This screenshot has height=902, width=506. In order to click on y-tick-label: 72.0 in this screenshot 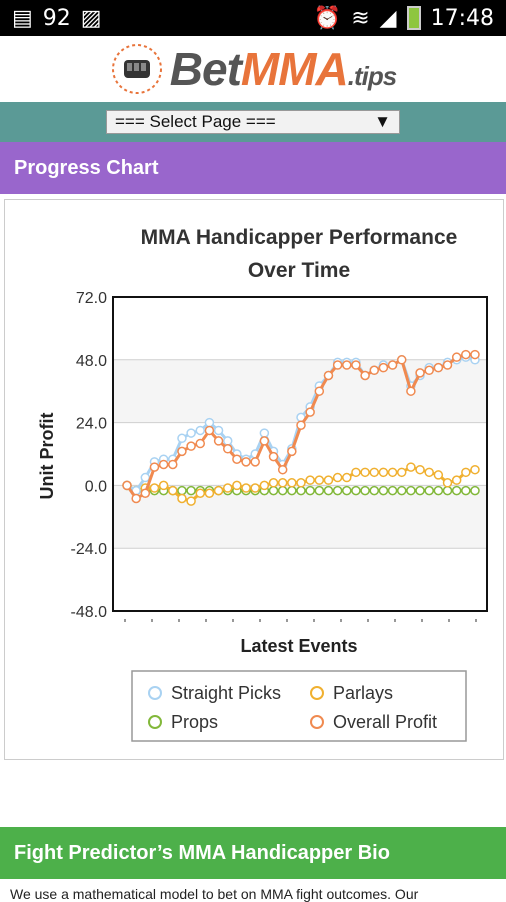, I will do `click(91, 298)`.